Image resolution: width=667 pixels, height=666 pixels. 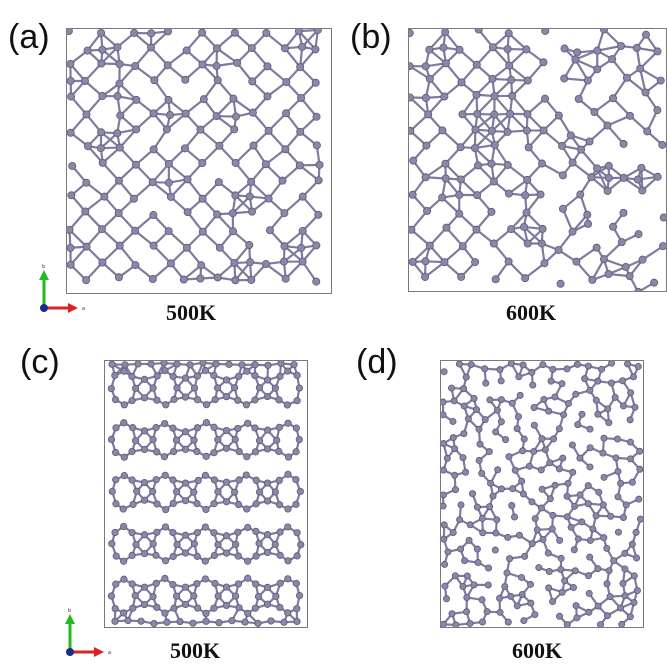 I want to click on panel-b-temperature: 600K, so click(x=531, y=312).